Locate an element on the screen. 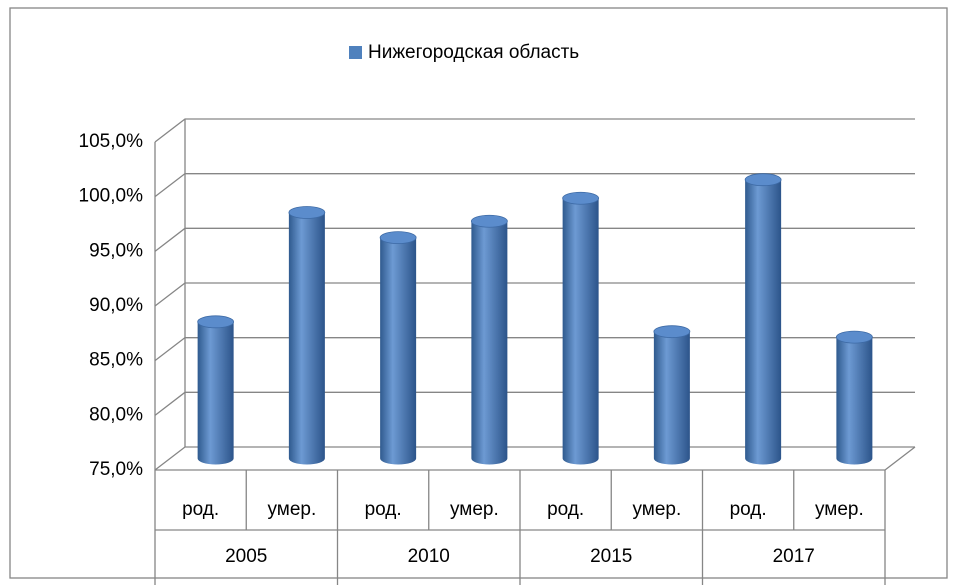  y-tick-label: 85,0% is located at coordinates (116, 360).